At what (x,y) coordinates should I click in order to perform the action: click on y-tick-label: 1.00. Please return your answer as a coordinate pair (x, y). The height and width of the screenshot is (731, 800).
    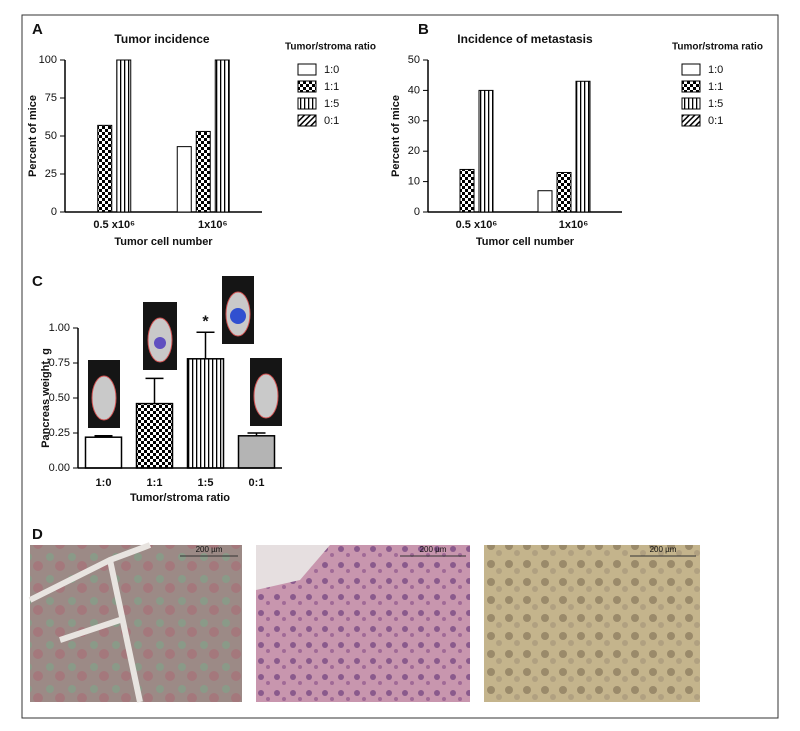
    Looking at the image, I should click on (59, 328).